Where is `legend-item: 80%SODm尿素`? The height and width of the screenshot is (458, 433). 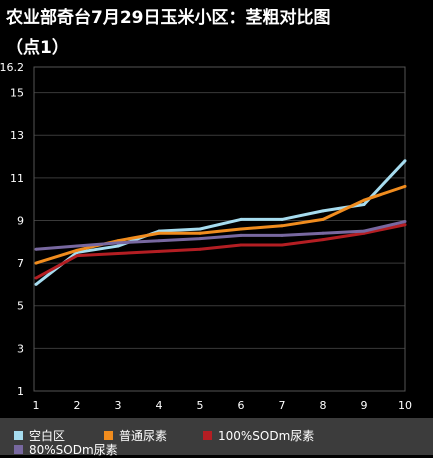
legend-item: 80%SODm尿素 is located at coordinates (66, 449).